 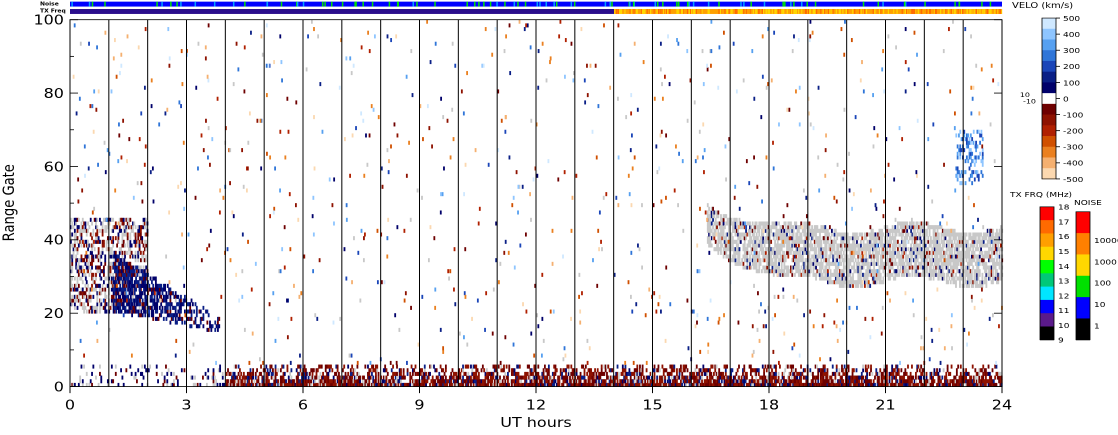 What do you see at coordinates (741, 4) in the screenshot?
I see `noise-bar-tick` at bounding box center [741, 4].